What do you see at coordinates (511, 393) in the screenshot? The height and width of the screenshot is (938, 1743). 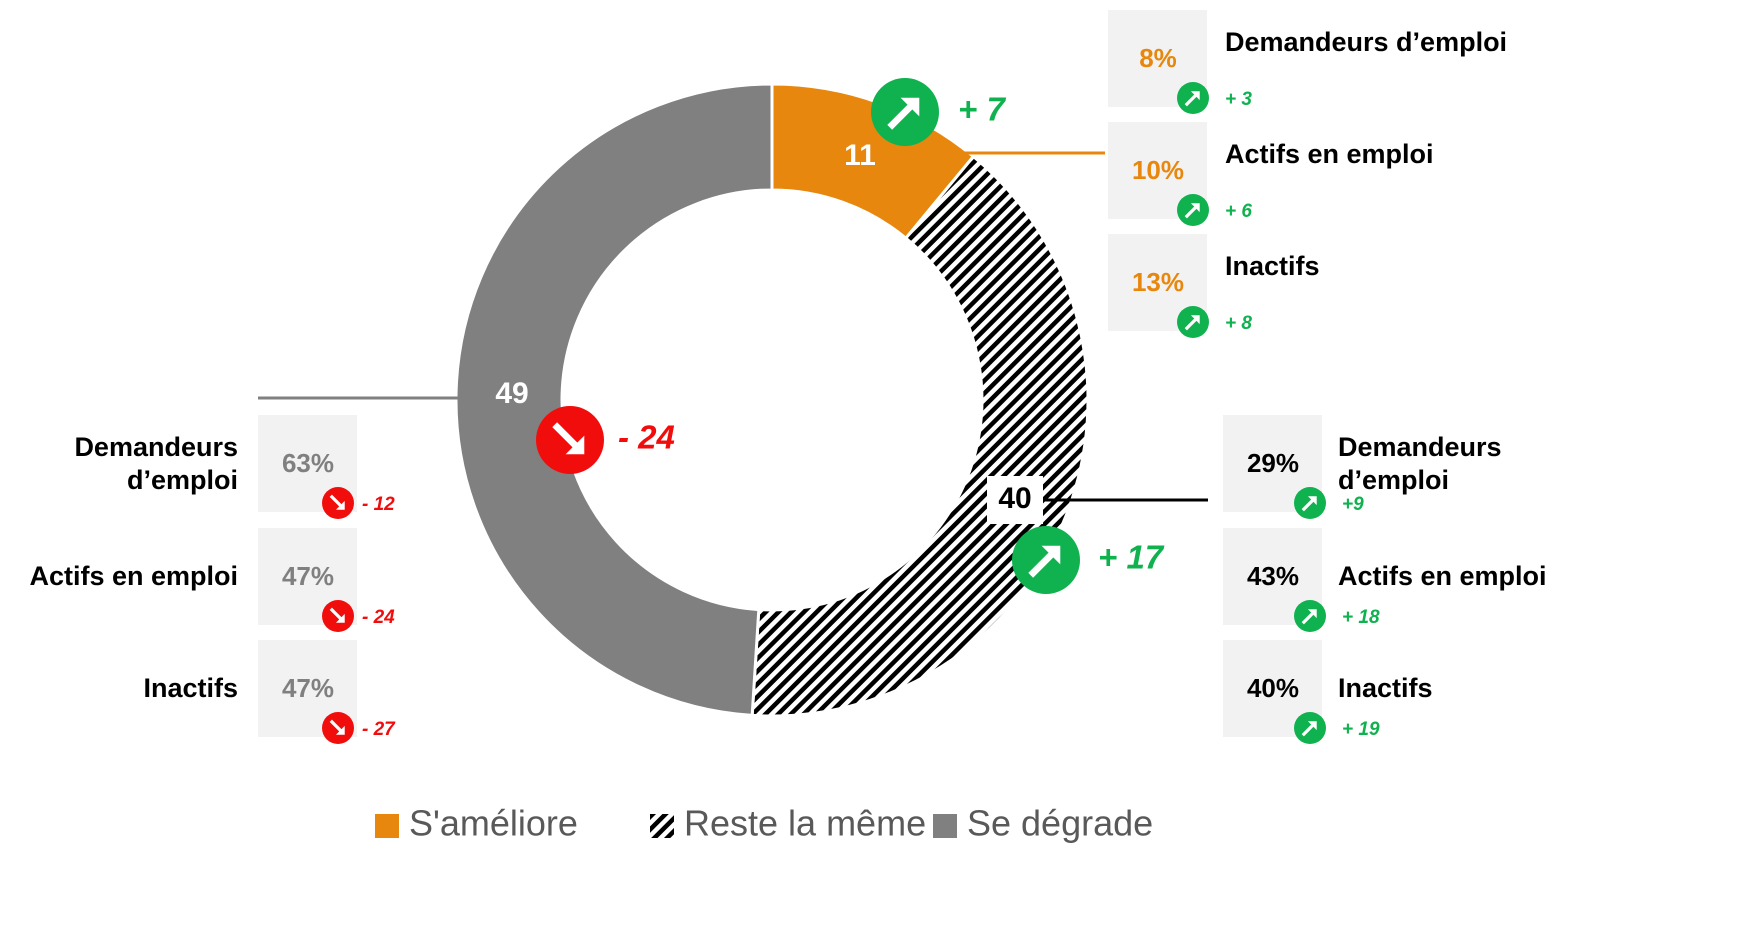 I see `value-label: 49` at bounding box center [511, 393].